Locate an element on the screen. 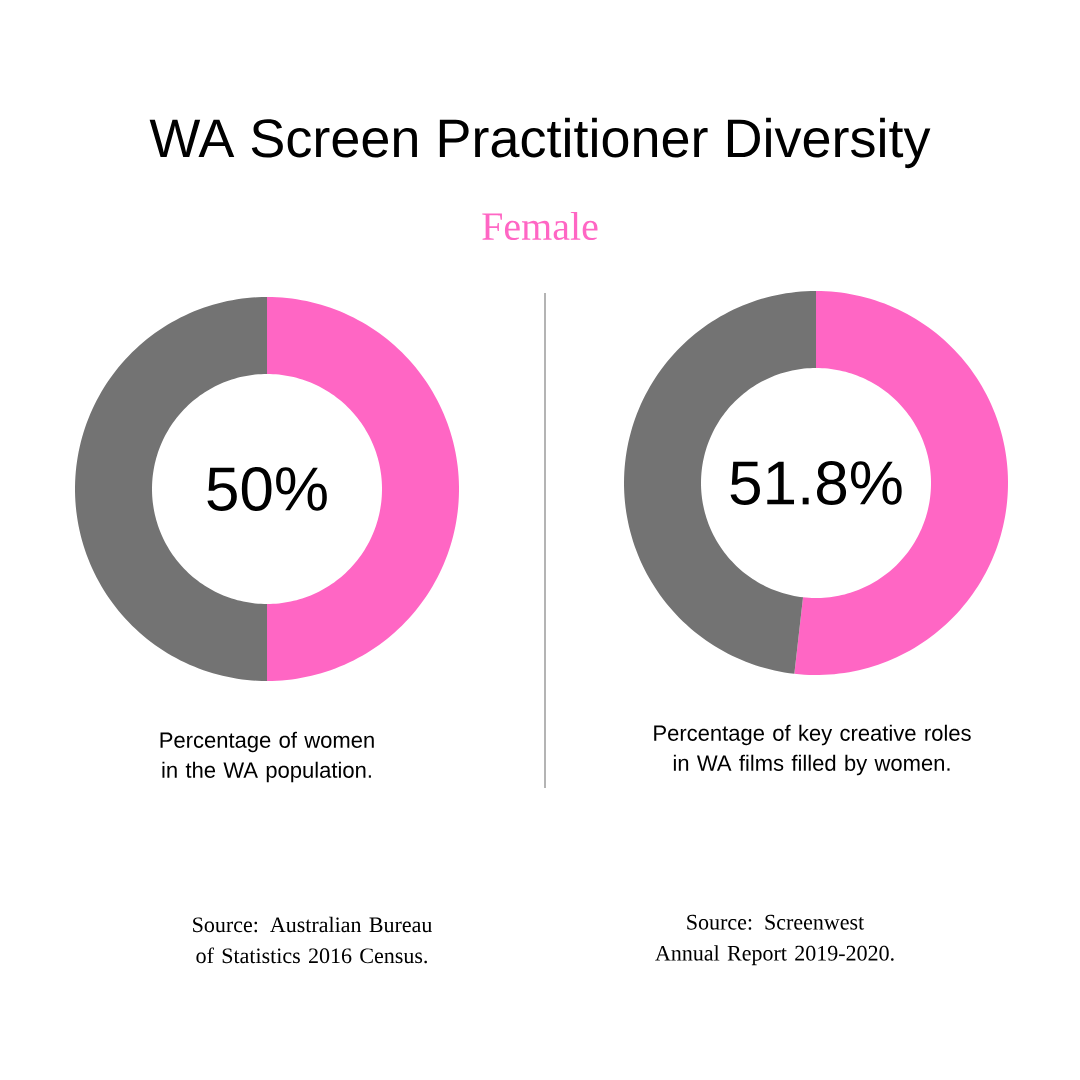 The image size is (1080, 1080). text: Percentage of women in the WA population. is located at coordinates (267, 757).